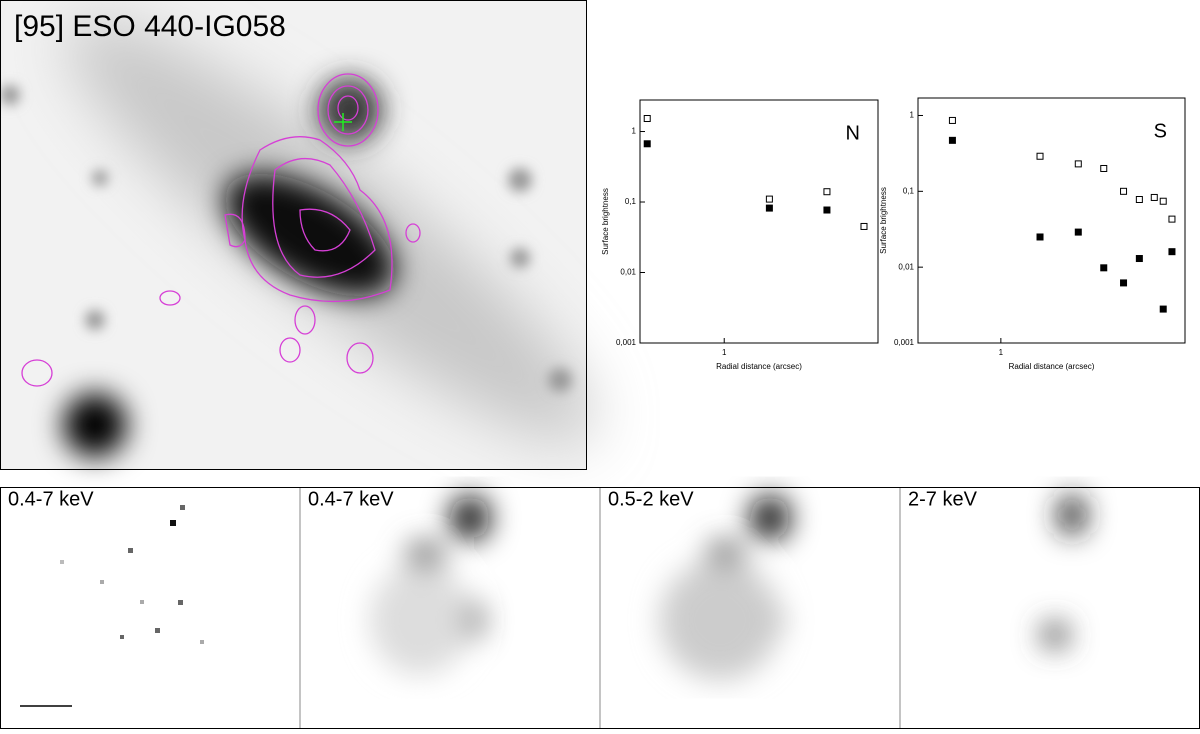 The width and height of the screenshot is (1200, 734). I want to click on panel-label: 0.5-2 keV, so click(651, 499).